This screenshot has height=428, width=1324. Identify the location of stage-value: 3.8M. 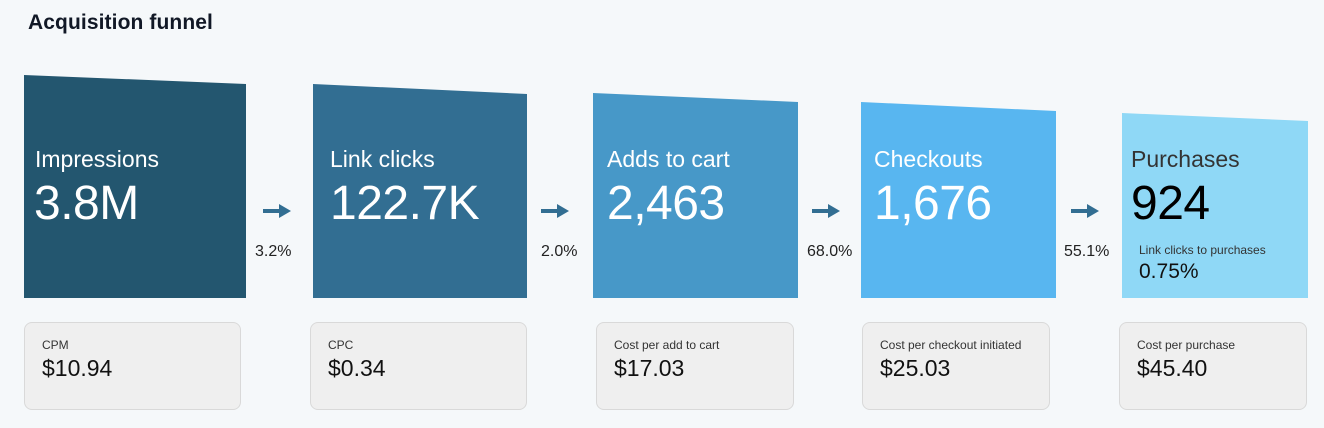
(86, 203).